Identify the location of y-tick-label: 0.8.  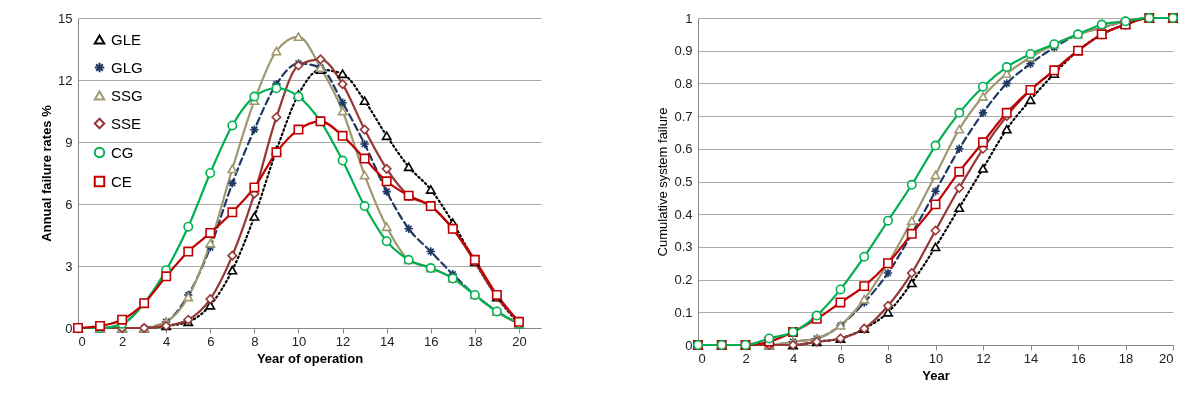
(683, 83).